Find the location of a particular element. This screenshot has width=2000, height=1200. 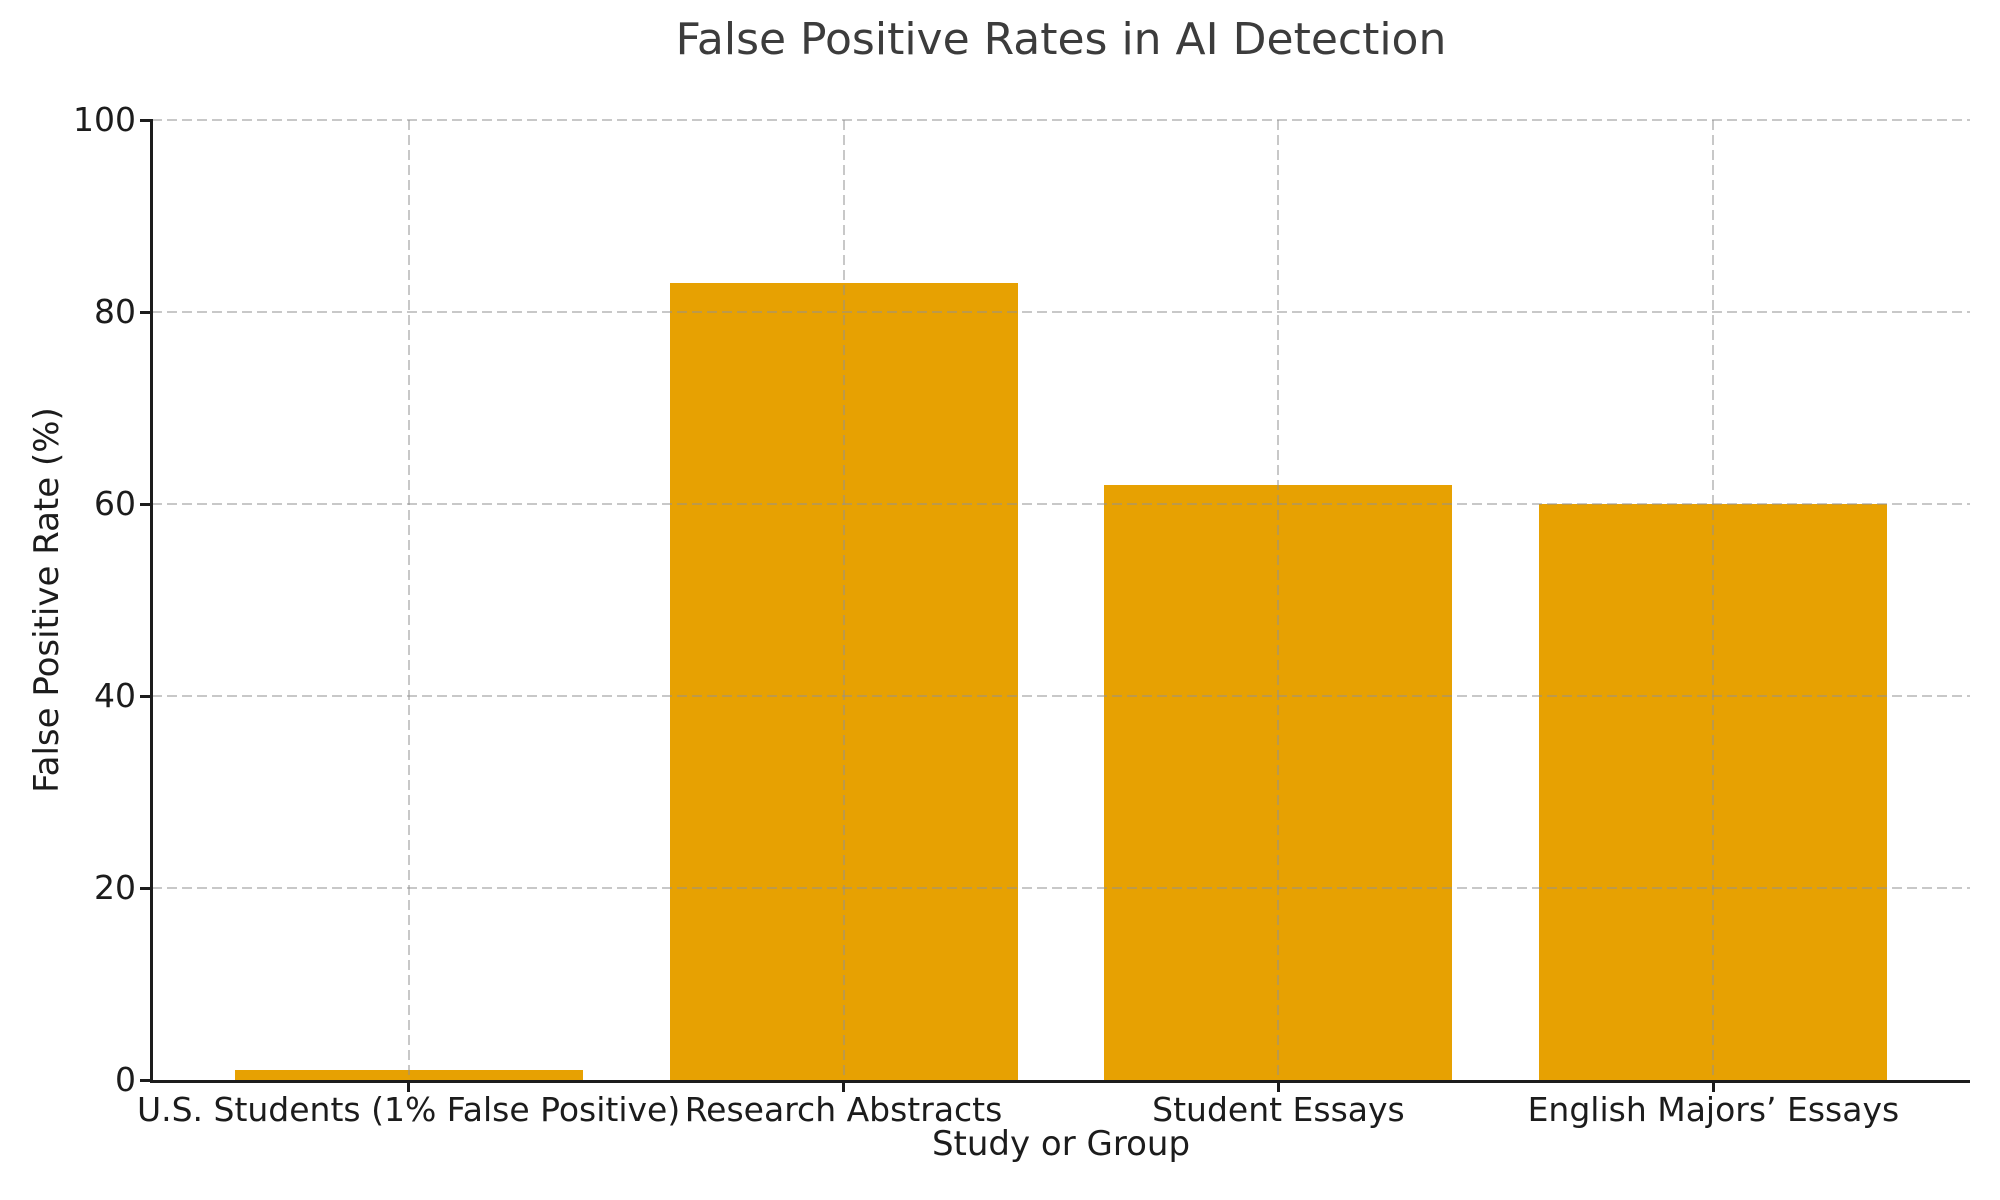

y-tick-label: 60 is located at coordinates (115, 503).